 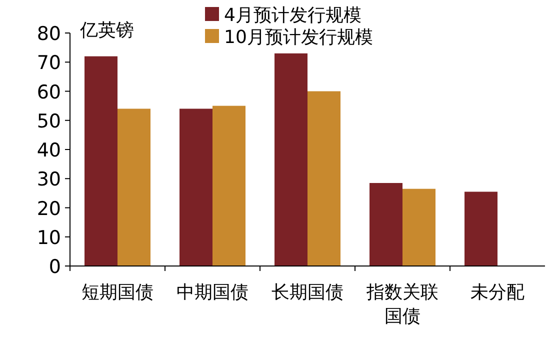 What do you see at coordinates (308, 292) in the screenshot?
I see `x-tick-label: 长期国债` at bounding box center [308, 292].